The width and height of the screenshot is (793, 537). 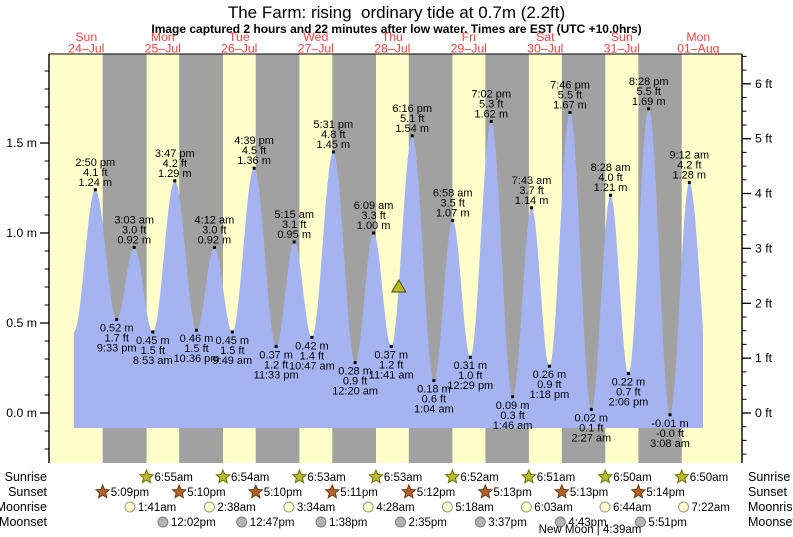 What do you see at coordinates (175, 164) in the screenshot?
I see `tide-event-label-line: 4.2 ft` at bounding box center [175, 164].